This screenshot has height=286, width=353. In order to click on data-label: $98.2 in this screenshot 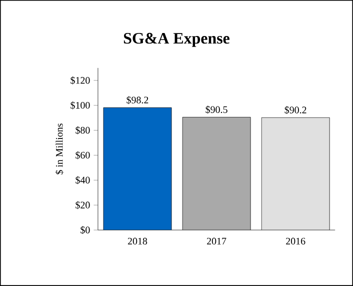, I will do `click(137, 100)`.